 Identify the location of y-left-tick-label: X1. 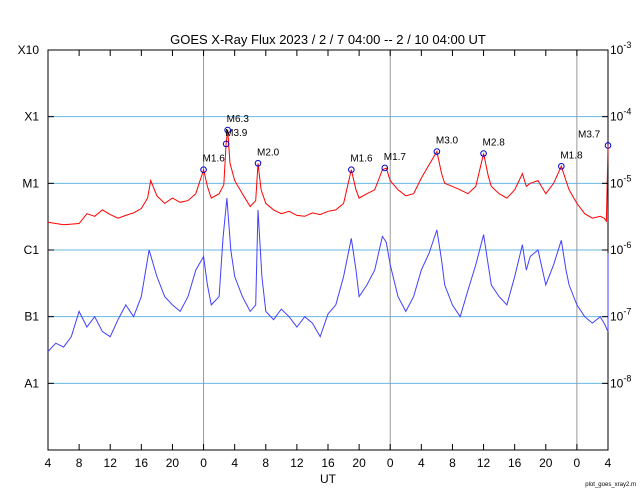
(31, 117).